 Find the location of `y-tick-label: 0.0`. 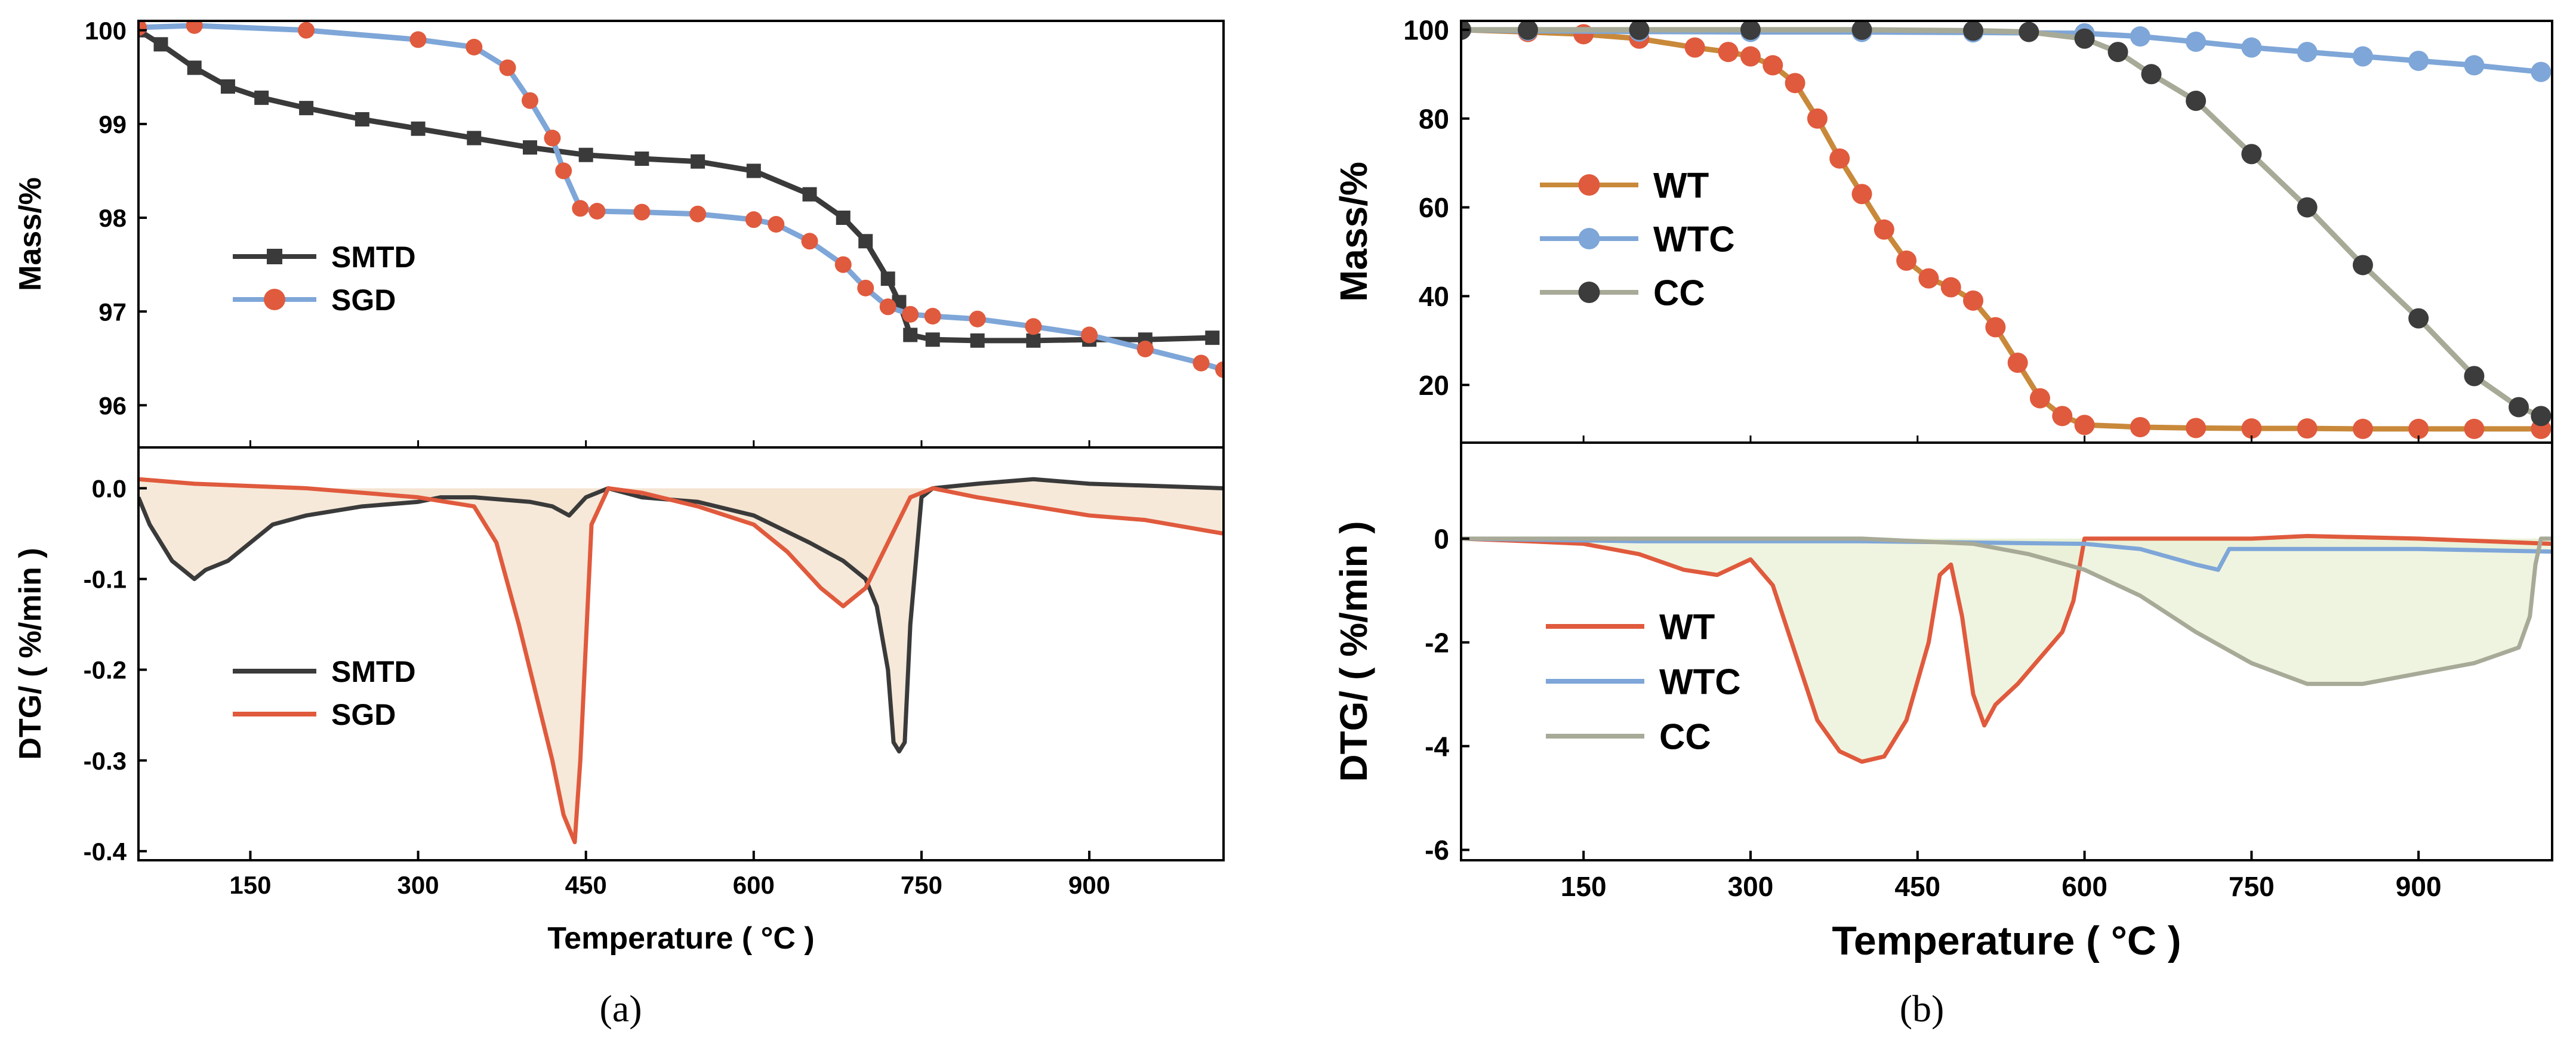

y-tick-label: 0.0 is located at coordinates (109, 489).